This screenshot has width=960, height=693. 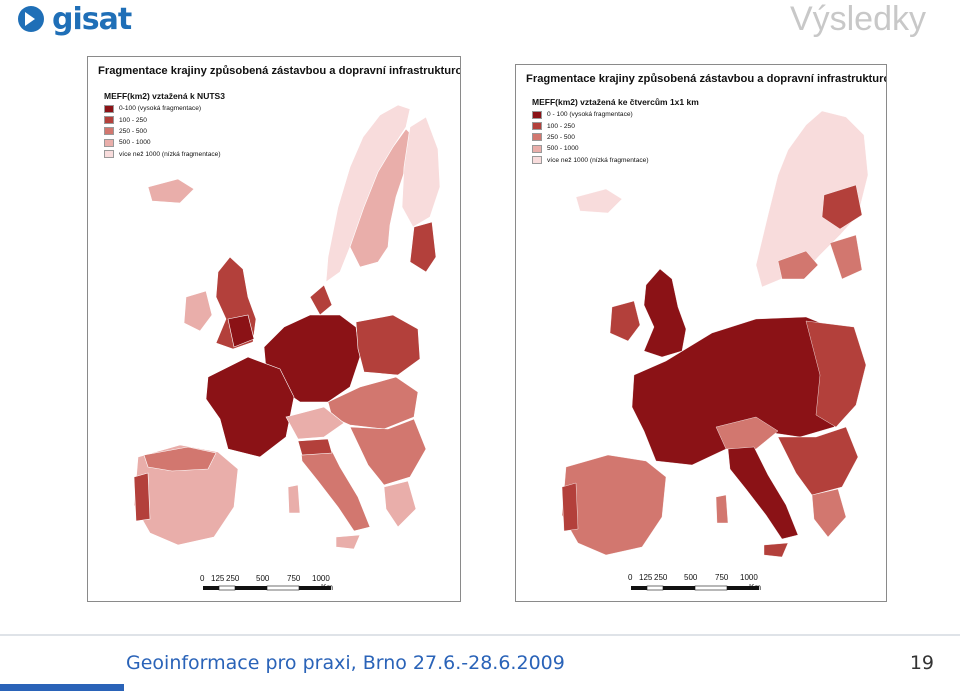 I want to click on france-region, so click(x=250, y=407).